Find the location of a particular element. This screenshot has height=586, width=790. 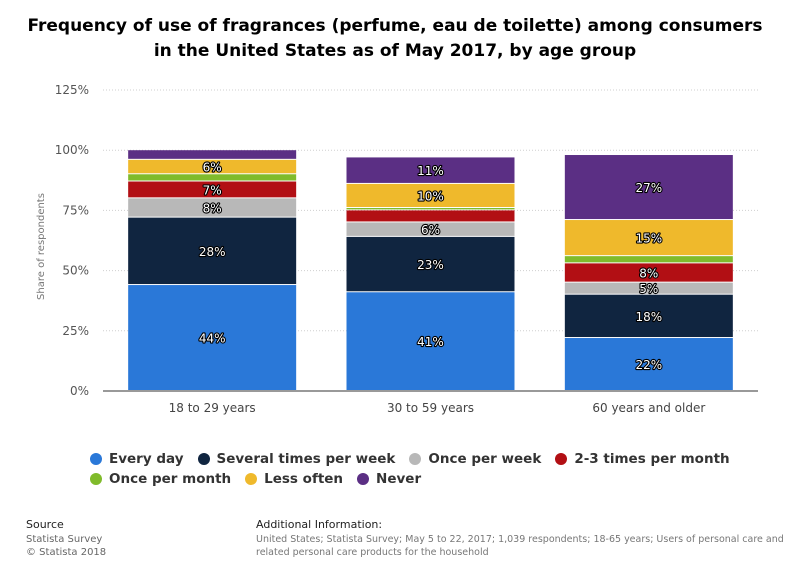

data-label: 22% is located at coordinates (648, 365).